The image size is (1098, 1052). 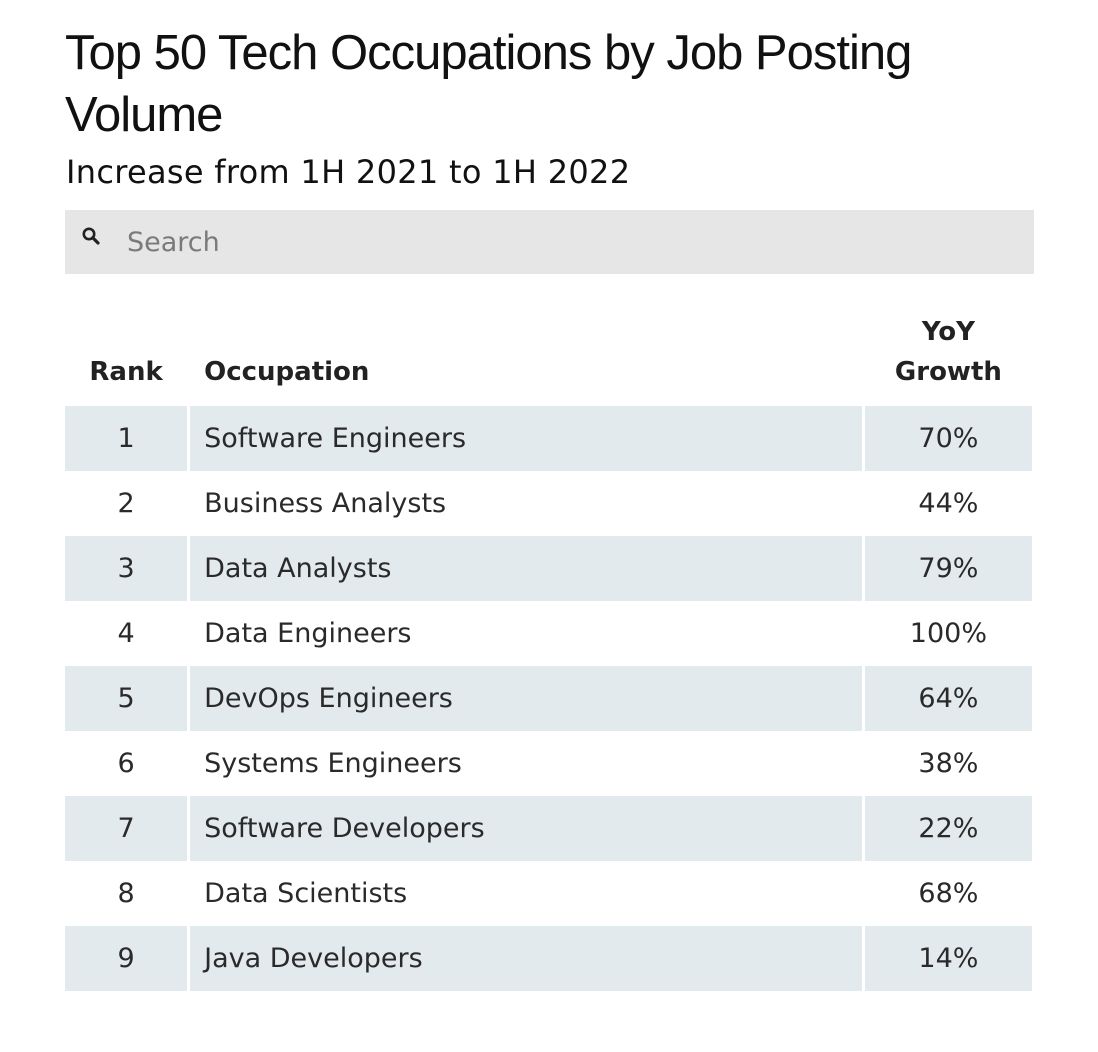 What do you see at coordinates (526, 698) in the screenshot?
I see `occupation-cell: DevOps Engineers` at bounding box center [526, 698].